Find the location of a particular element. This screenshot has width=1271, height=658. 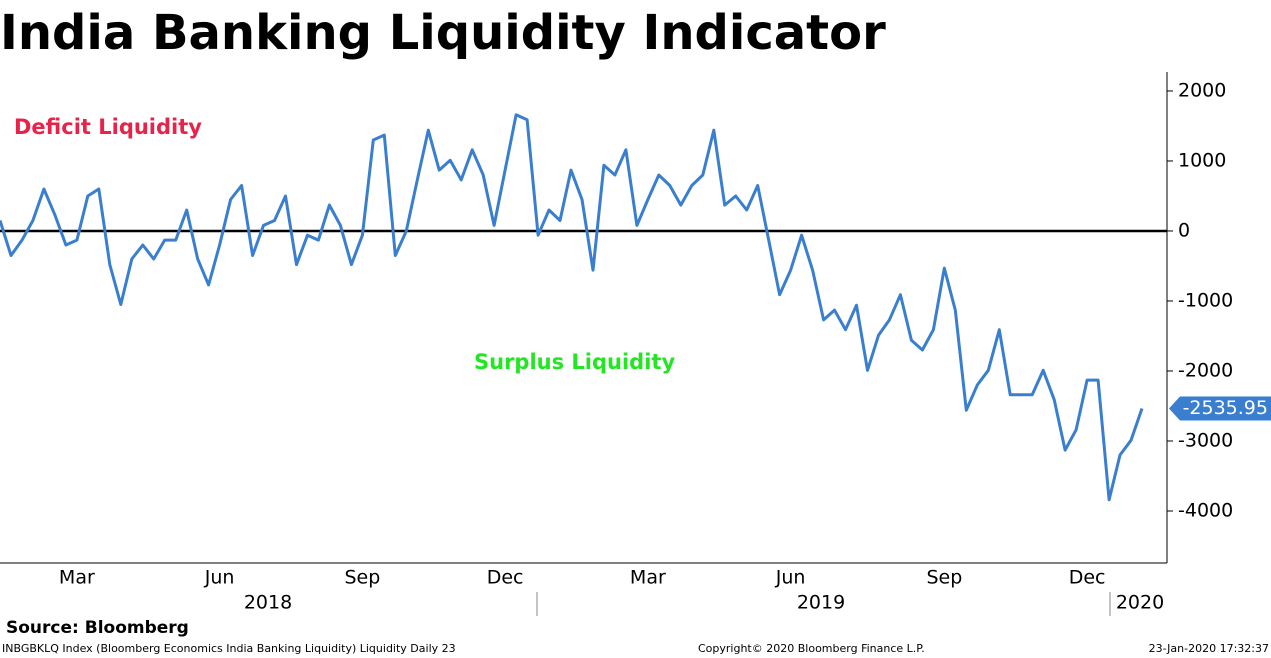

year-label: 2020 is located at coordinates (1140, 603).